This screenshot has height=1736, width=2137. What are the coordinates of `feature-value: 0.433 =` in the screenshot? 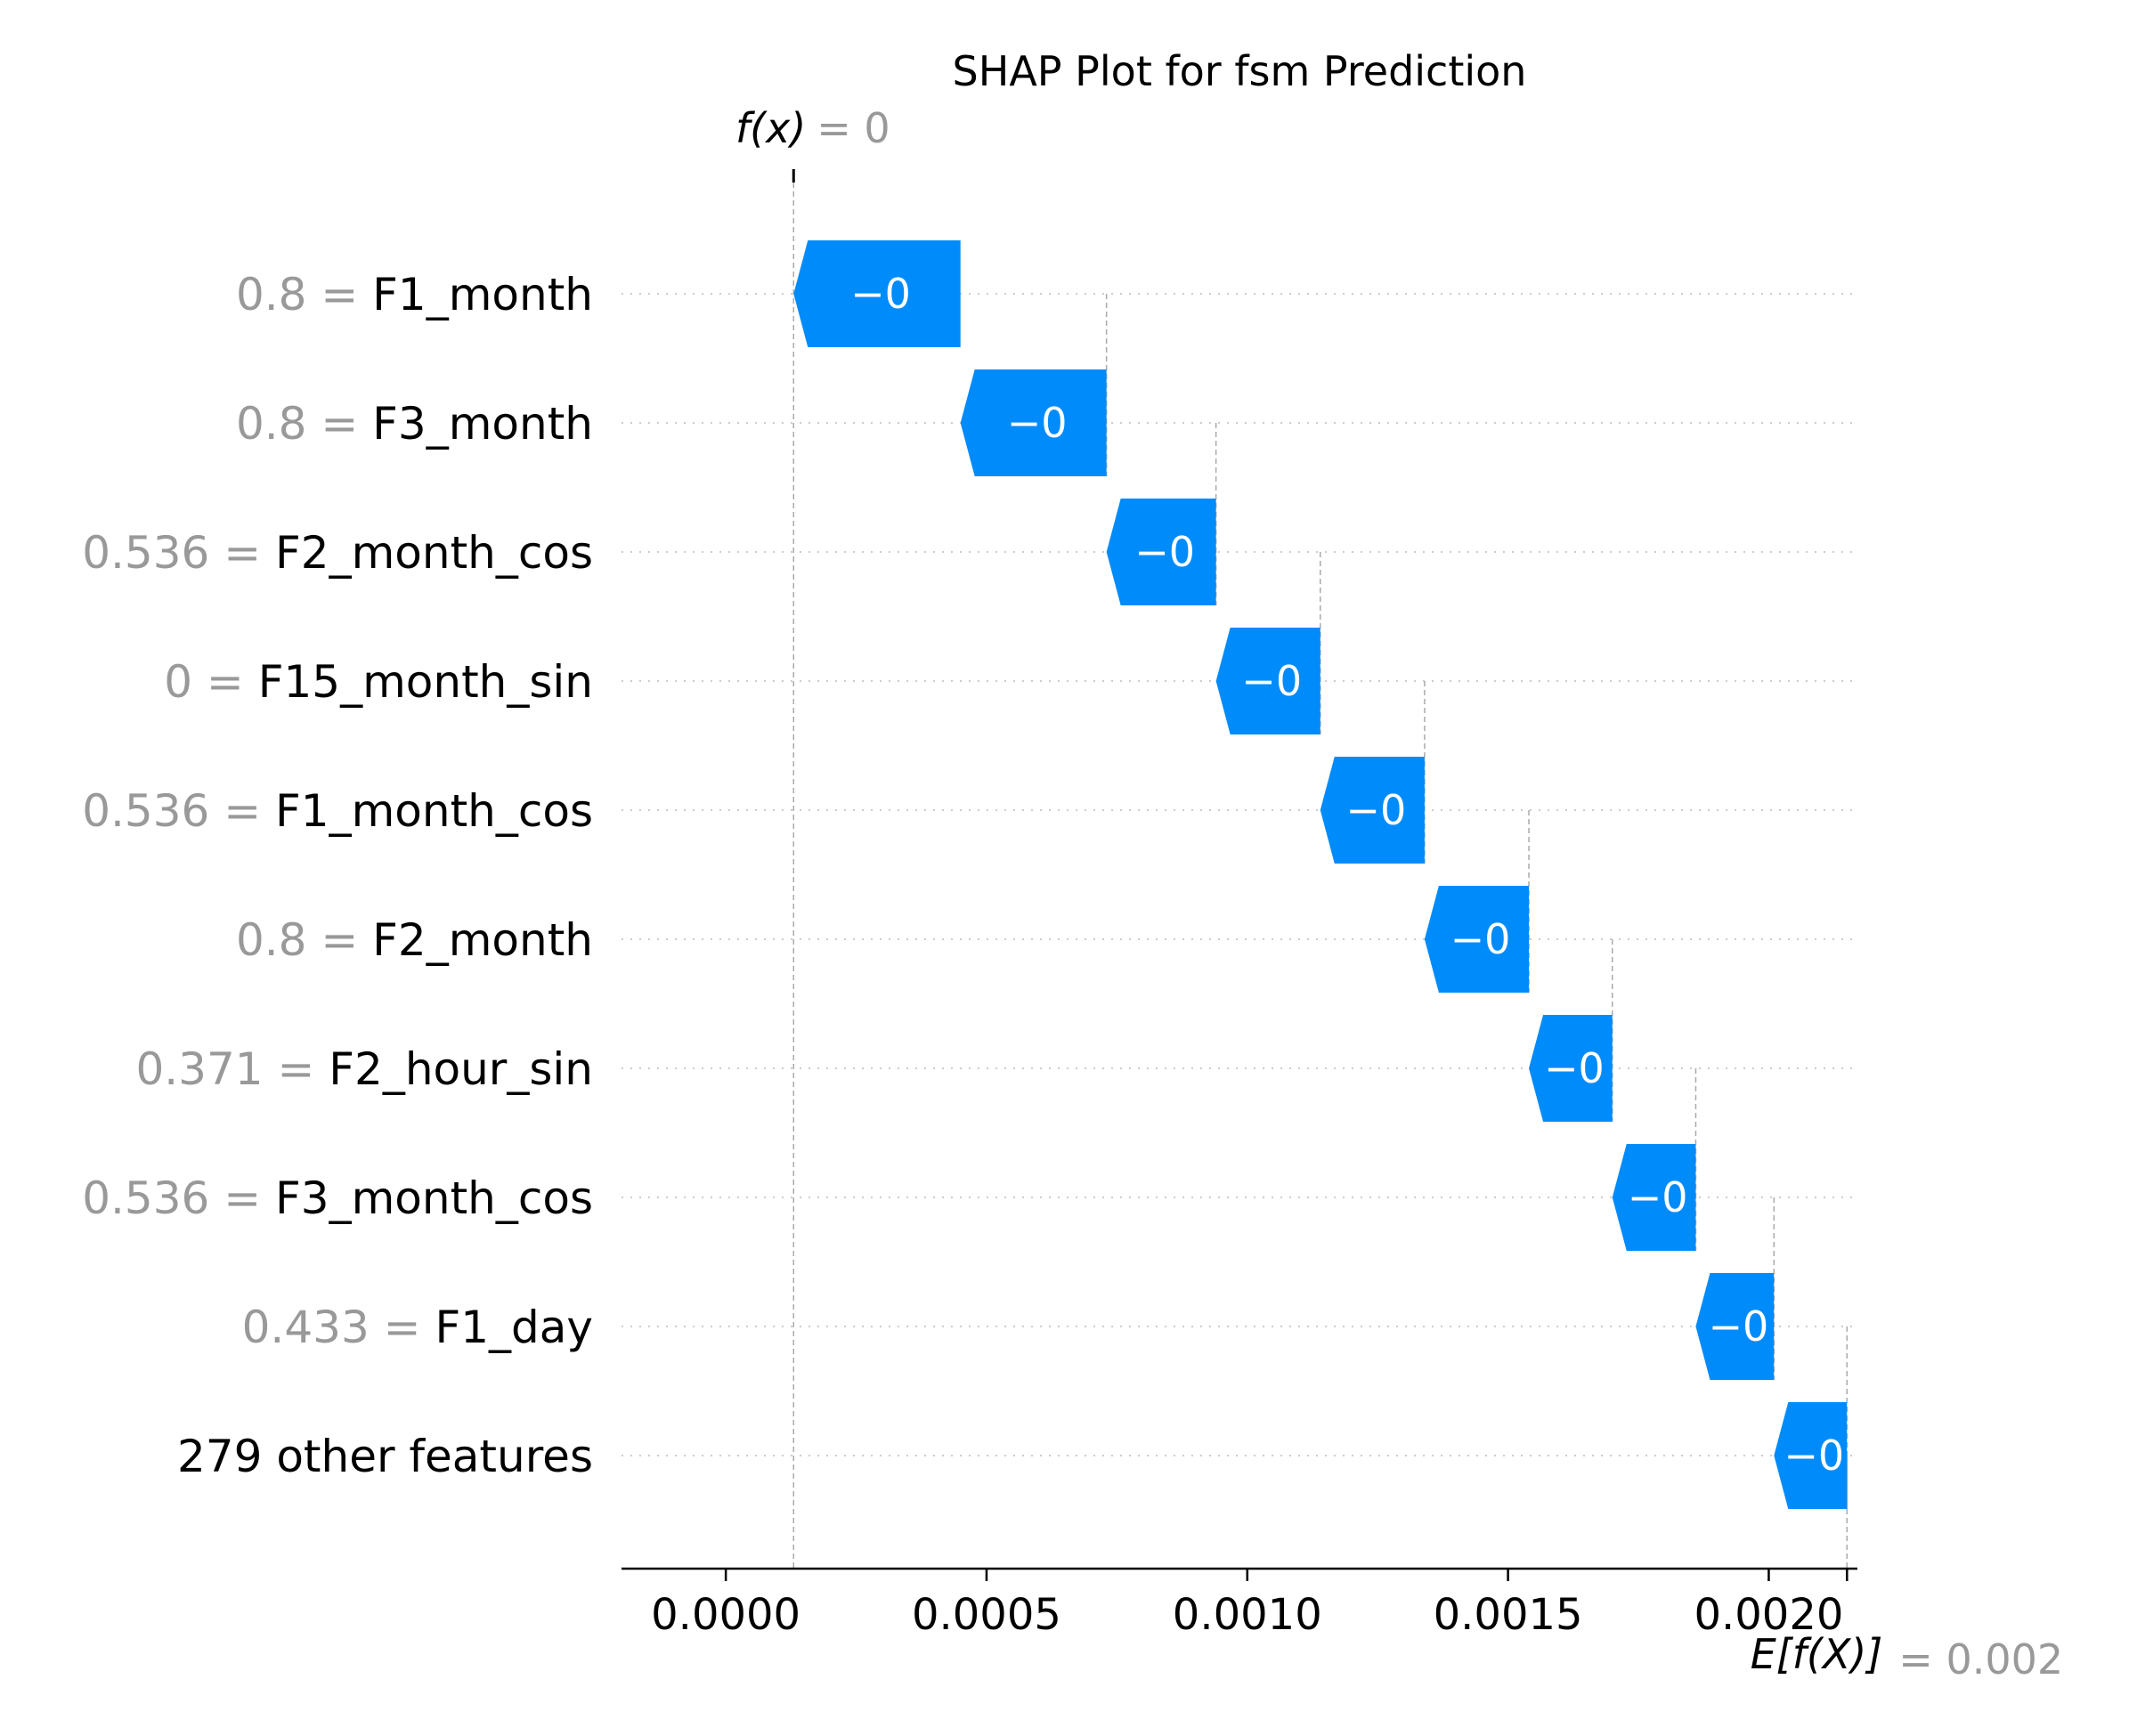 It's located at (338, 1327).